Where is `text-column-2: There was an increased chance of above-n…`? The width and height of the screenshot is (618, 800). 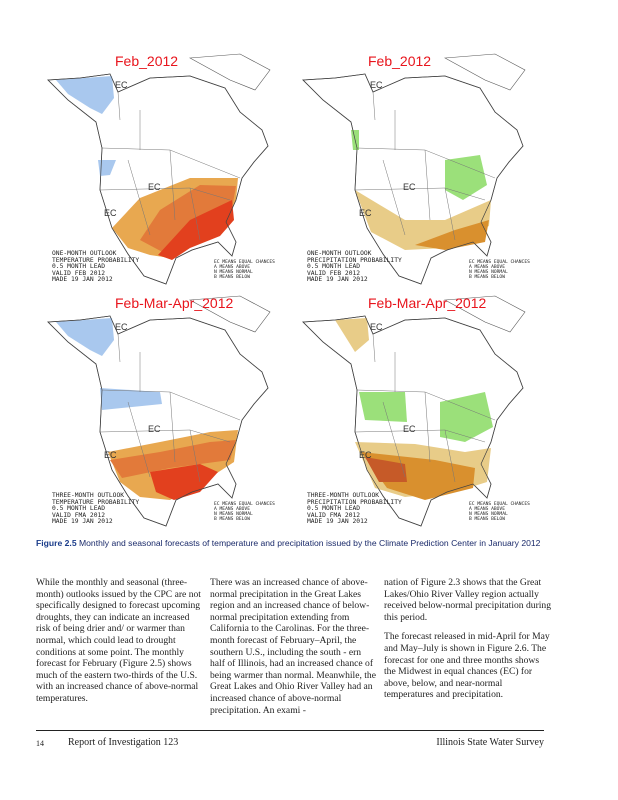 text-column-2: There was an increased chance of above-n… is located at coordinates (294, 650).